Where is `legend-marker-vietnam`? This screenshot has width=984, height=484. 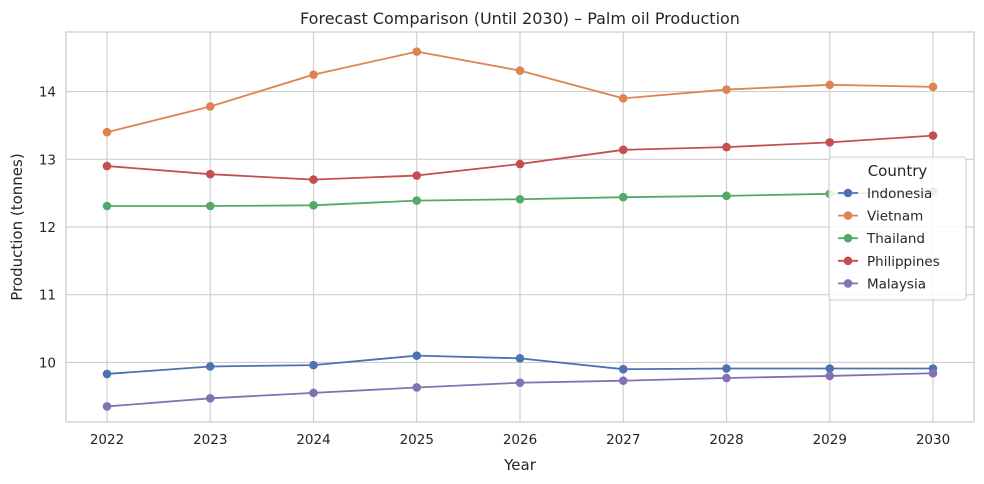 legend-marker-vietnam is located at coordinates (848, 215).